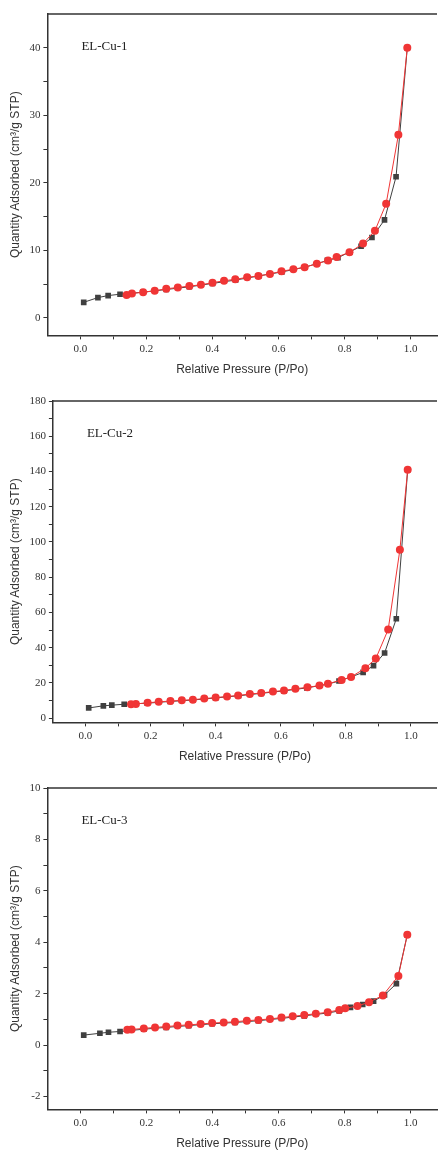 Image resolution: width=441 pixels, height=1162 pixels. I want to click on y-tick-label: 2, so click(37, 992).